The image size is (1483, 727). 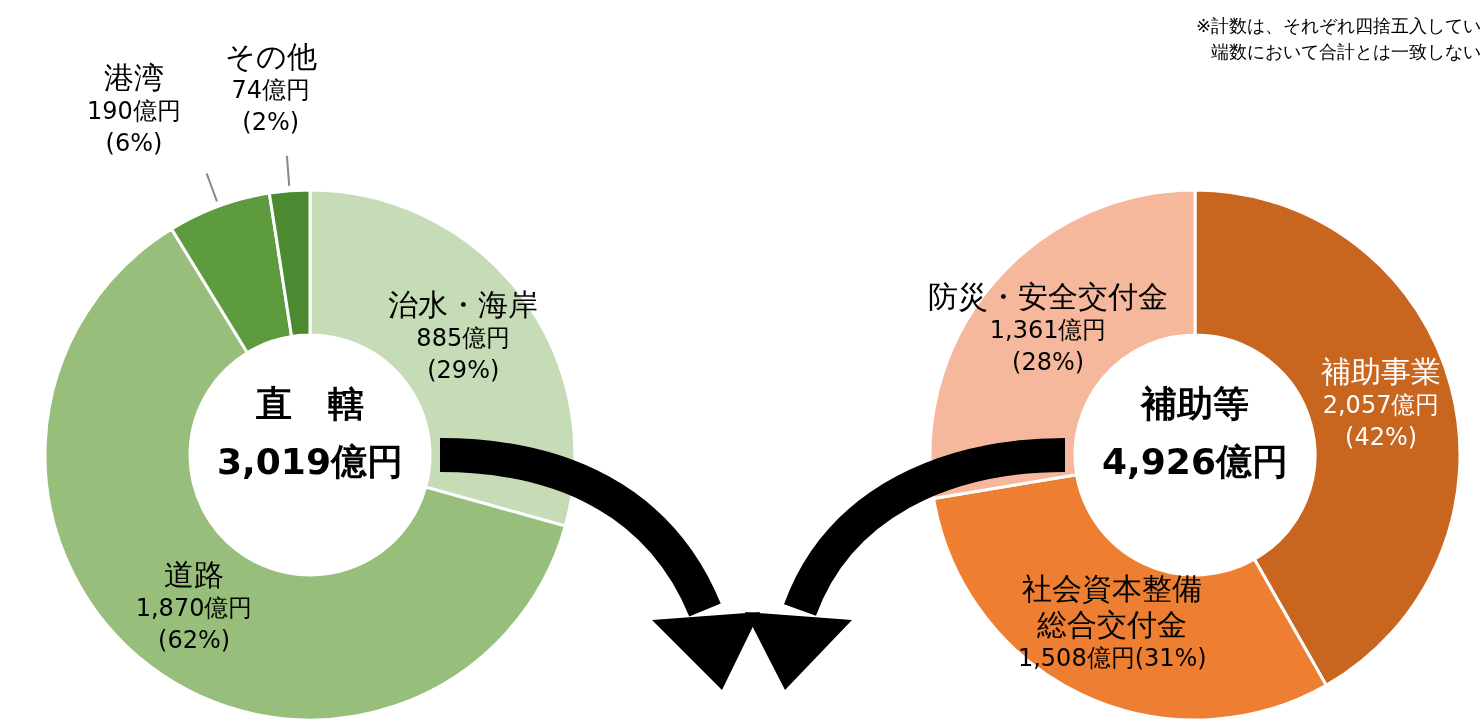 What do you see at coordinates (133, 78) in the screenshot?
I see `slice-label: 港湾` at bounding box center [133, 78].